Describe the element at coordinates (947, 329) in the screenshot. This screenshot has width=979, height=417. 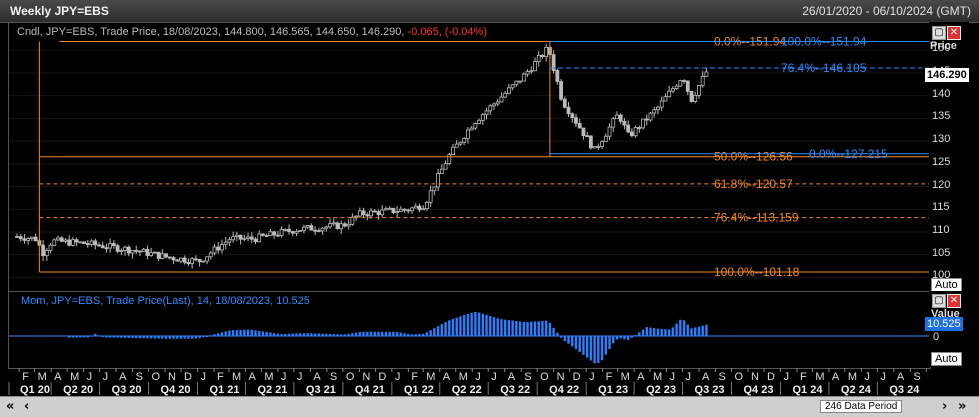
I see `momentum-axis: ▢ ✕ Value 10.525 0 Auto` at that location.